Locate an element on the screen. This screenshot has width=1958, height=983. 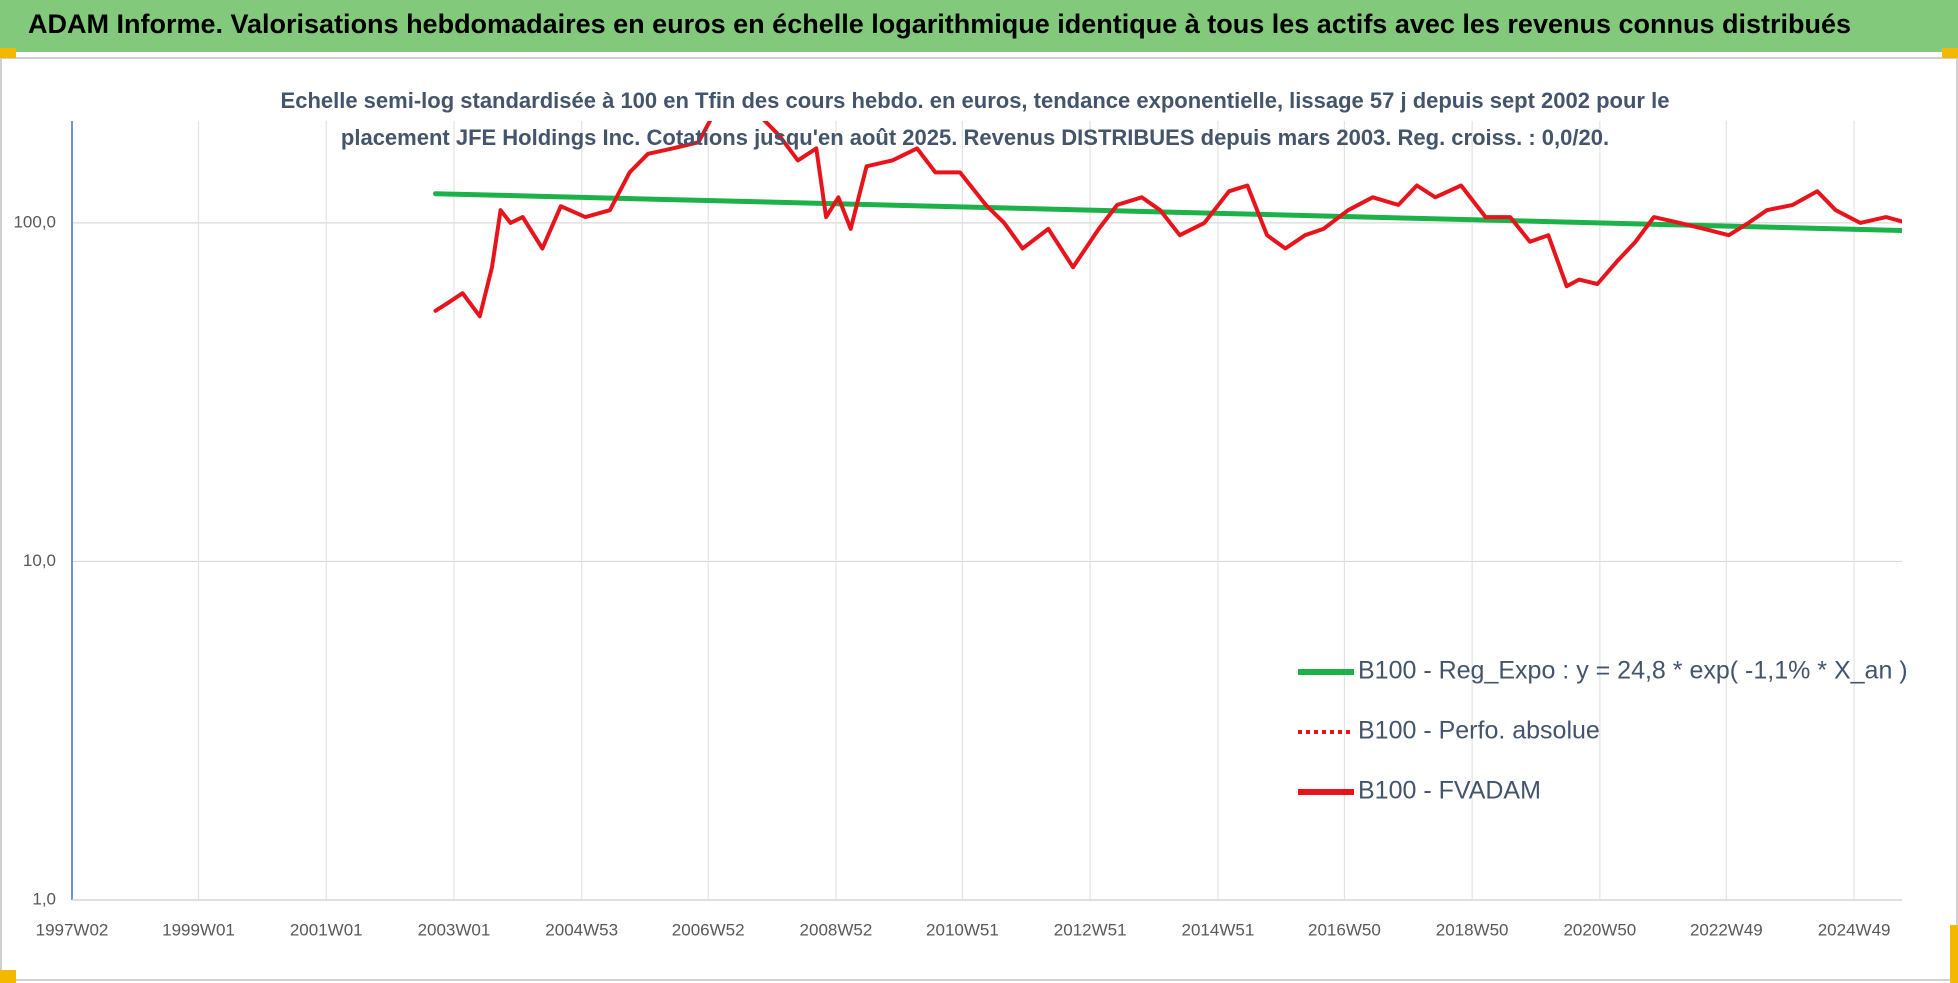
x-tick-label: 2022W49 is located at coordinates (1726, 929).